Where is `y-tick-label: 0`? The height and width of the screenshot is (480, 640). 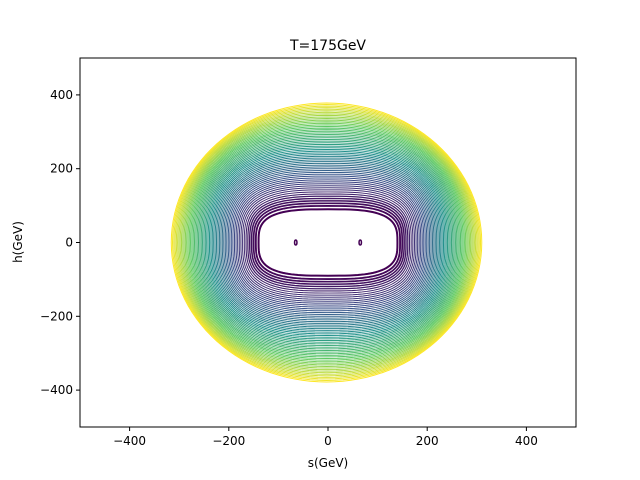
y-tick-label: 0 is located at coordinates (69, 243).